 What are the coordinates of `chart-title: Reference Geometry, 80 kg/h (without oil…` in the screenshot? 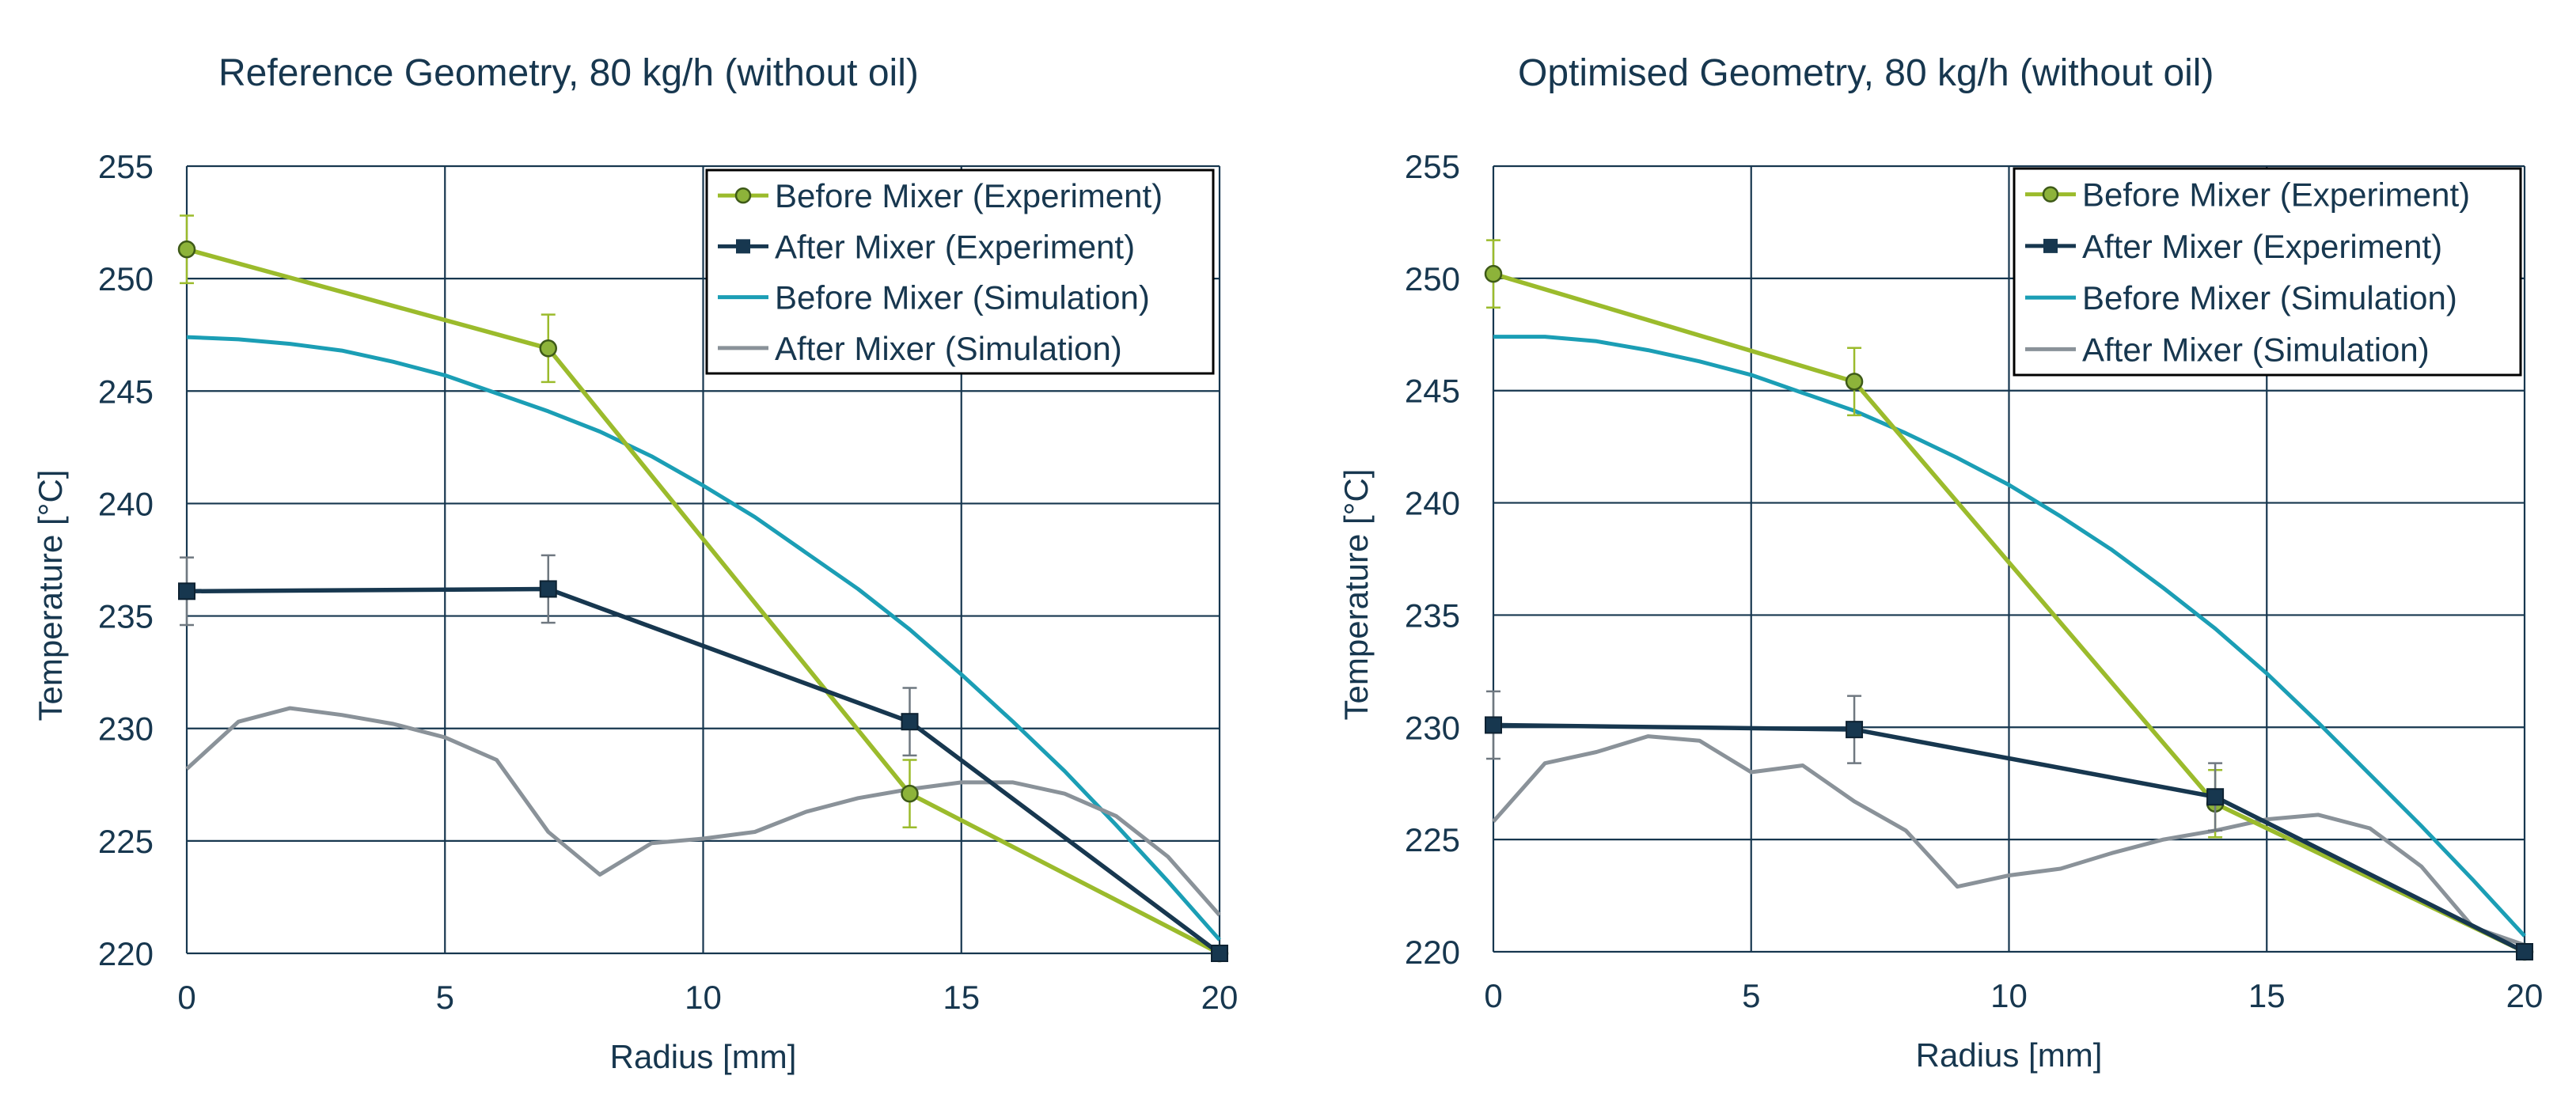 It's located at (568, 73).